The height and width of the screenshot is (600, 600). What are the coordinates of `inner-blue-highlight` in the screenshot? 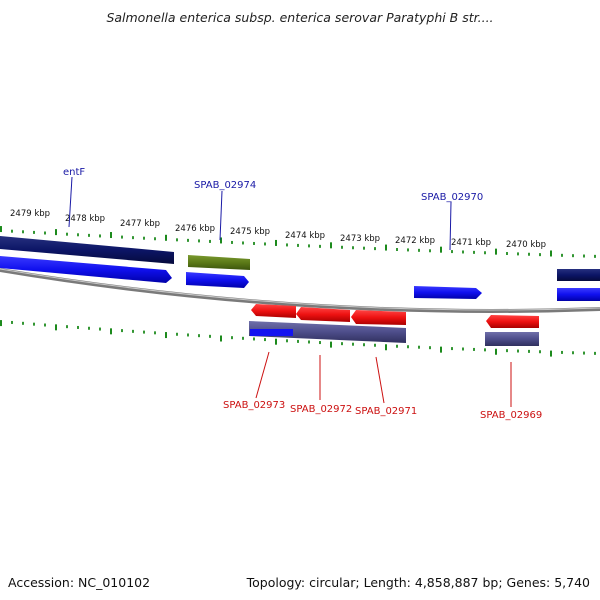 It's located at (271, 332).